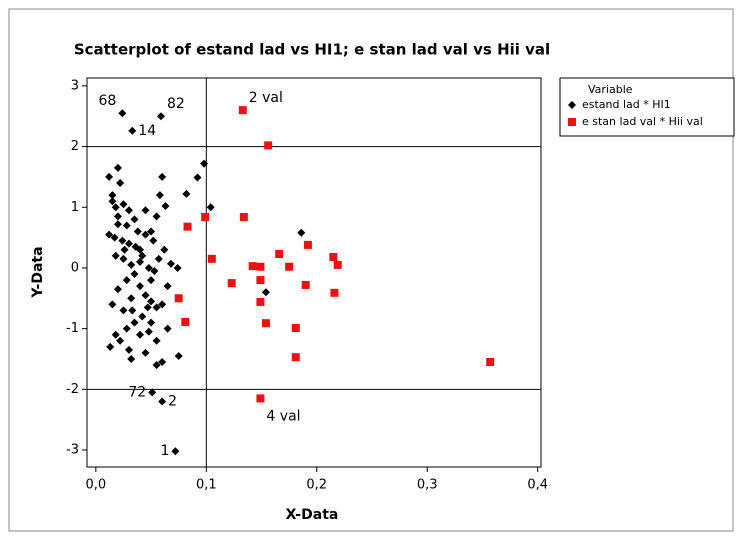 The width and height of the screenshot is (740, 538). What do you see at coordinates (72, 450) in the screenshot?
I see `y-tick-label: -3` at bounding box center [72, 450].